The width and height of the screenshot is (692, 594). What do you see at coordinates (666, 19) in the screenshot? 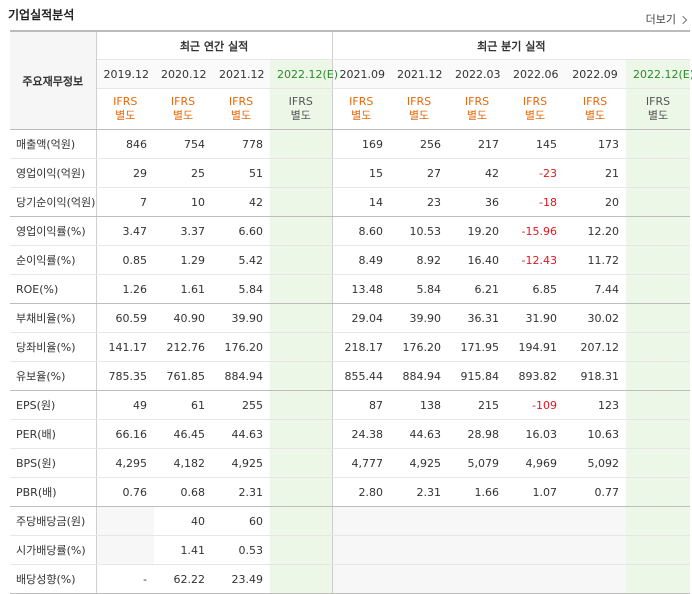
I see `more-link: 더보기` at bounding box center [666, 19].